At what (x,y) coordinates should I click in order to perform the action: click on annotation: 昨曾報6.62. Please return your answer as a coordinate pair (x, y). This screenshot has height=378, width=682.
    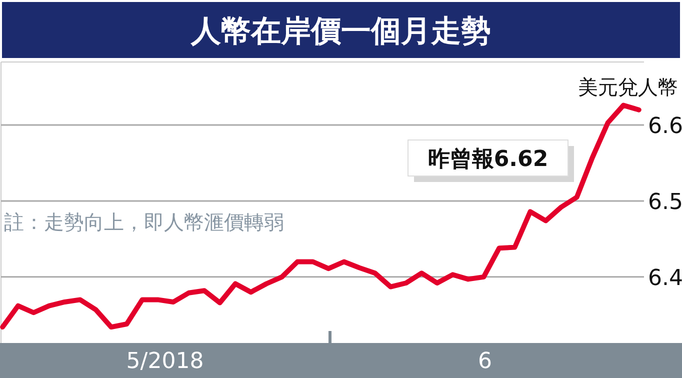
    Looking at the image, I should click on (488, 159).